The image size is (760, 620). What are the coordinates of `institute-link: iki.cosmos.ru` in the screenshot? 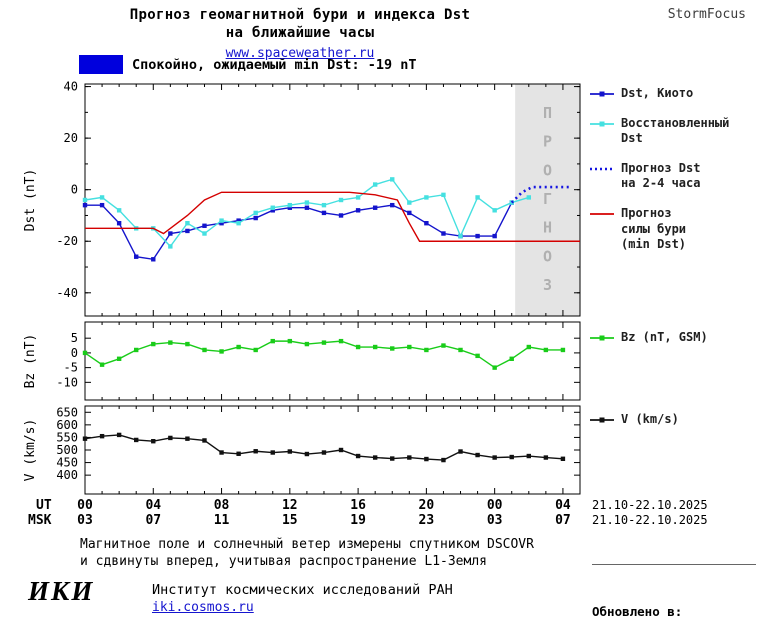 It's located at (203, 607).